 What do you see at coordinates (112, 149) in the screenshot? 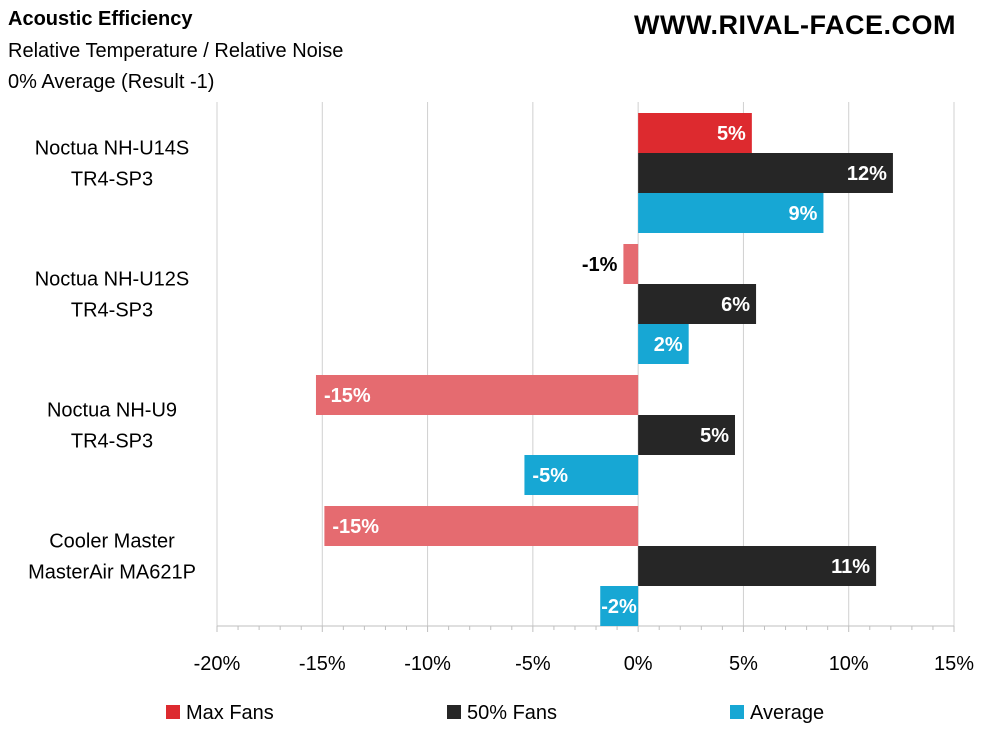
I see `category-label: Noctua NH-U14S` at bounding box center [112, 149].